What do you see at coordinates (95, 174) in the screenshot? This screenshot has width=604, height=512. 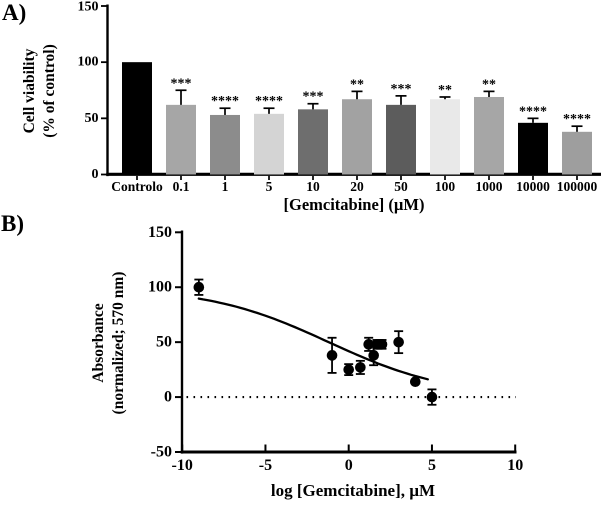 I see `panel-a-y-tick-label: 0` at bounding box center [95, 174].